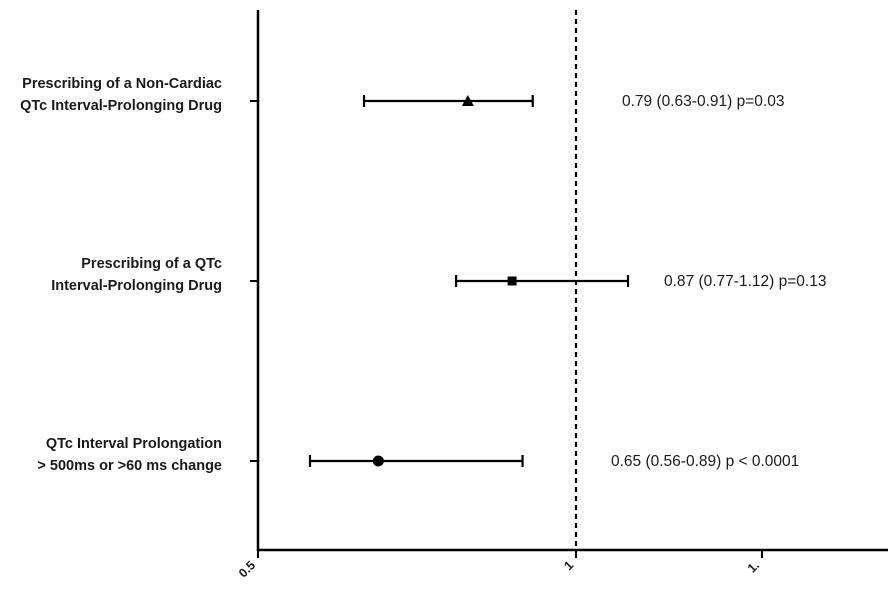 This screenshot has height=595, width=888. I want to click on row-annotation: 0.79 (0.63-0.91) p=0.03, so click(703, 101).